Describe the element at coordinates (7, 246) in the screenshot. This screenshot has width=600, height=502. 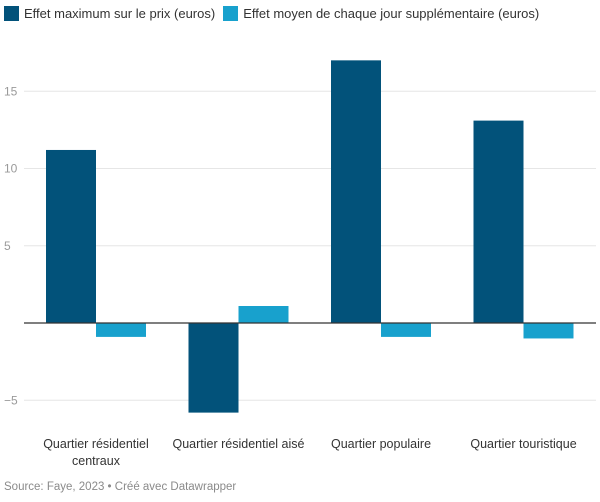
I see `y-tick-label: 5` at that location.